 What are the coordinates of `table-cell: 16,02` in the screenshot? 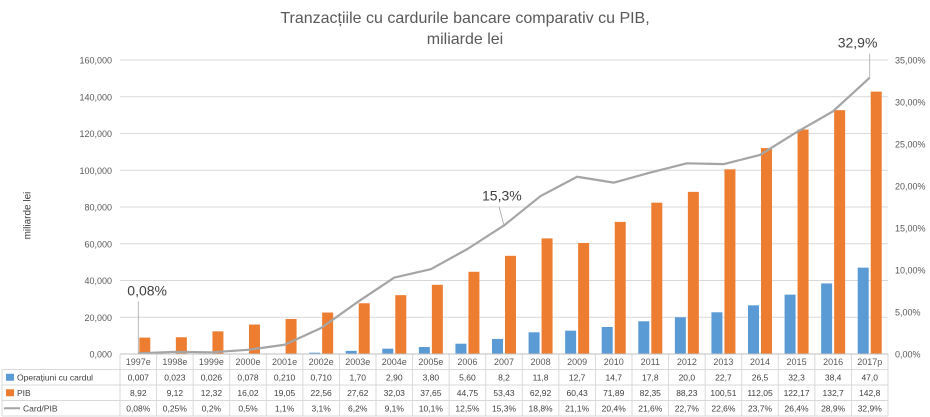 It's located at (248, 393).